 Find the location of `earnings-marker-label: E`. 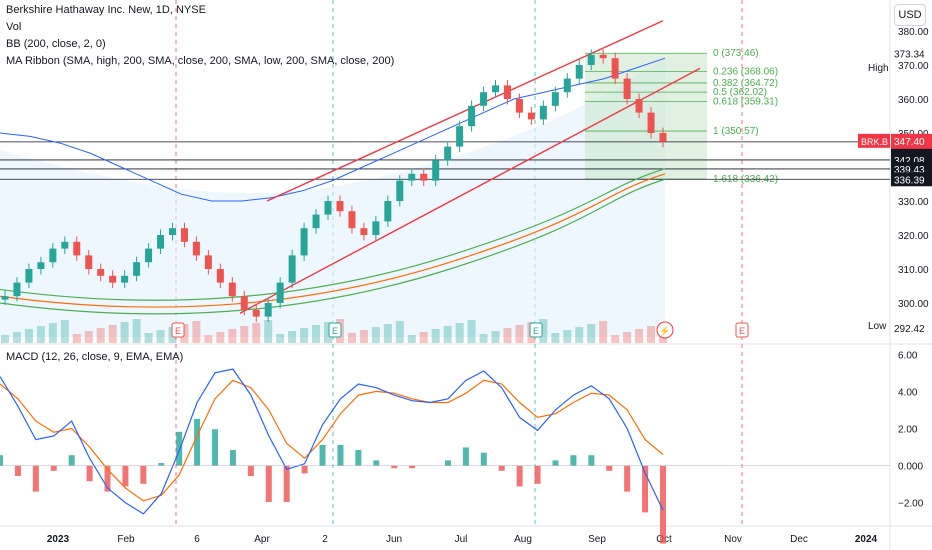

earnings-marker-label: E is located at coordinates (335, 331).